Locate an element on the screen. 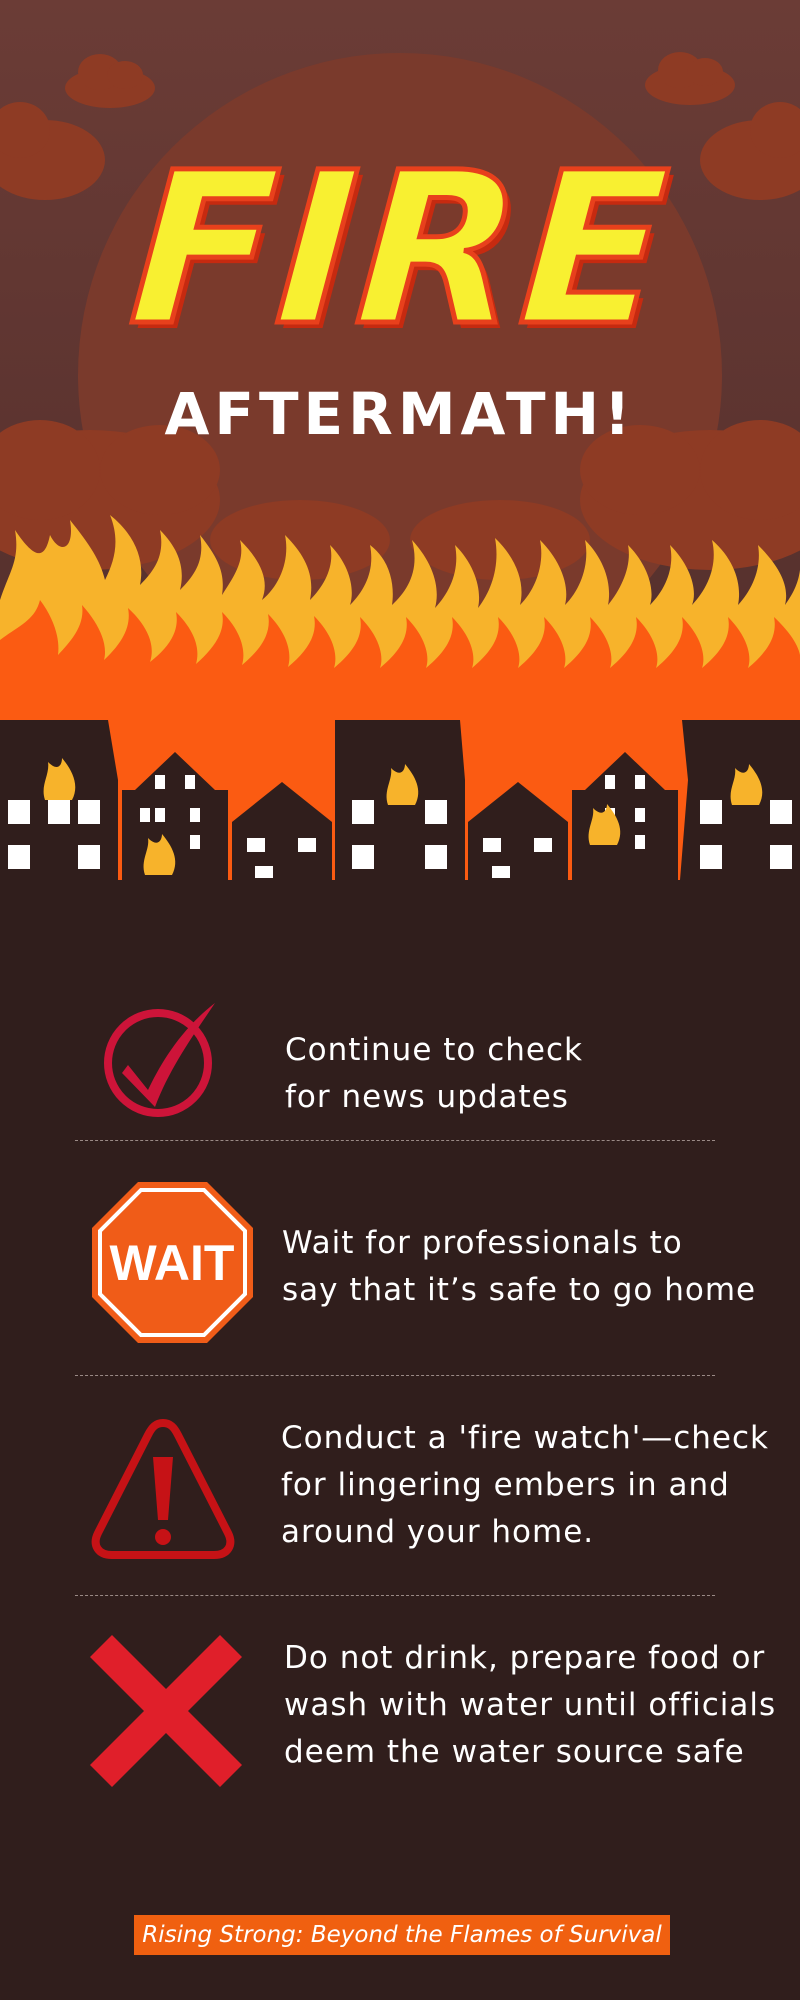  wait-sign-label: WAIT is located at coordinates (172, 1263).